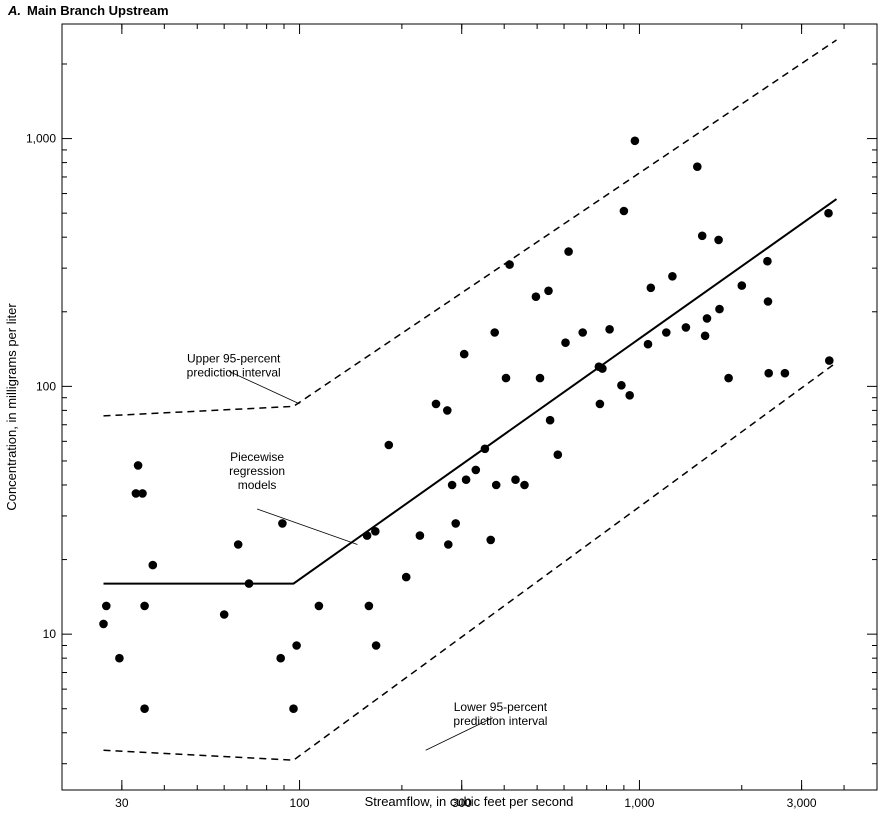  Describe the element at coordinates (257, 485) in the screenshot. I see `annotation-text: models` at that location.